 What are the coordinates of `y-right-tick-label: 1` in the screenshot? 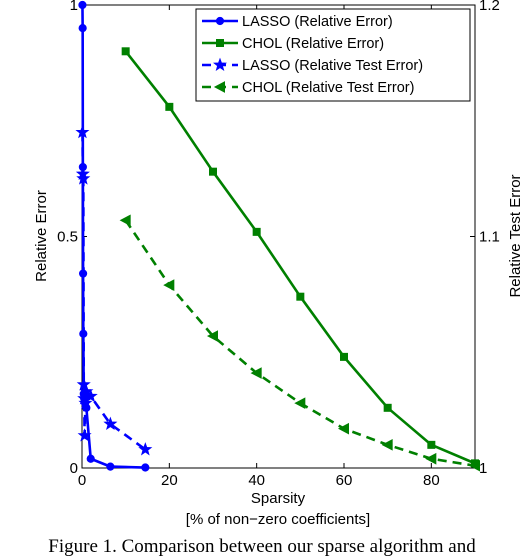 It's located at (483, 468).